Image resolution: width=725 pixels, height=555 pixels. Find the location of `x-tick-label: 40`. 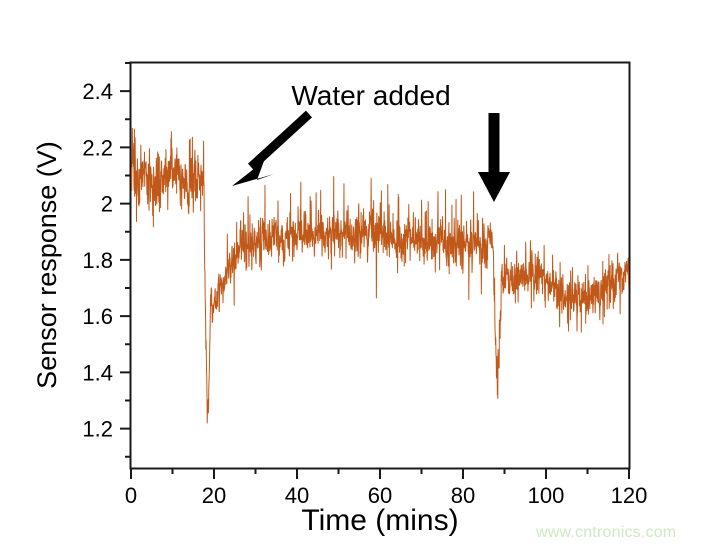

x-tick-label: 40 is located at coordinates (297, 495).